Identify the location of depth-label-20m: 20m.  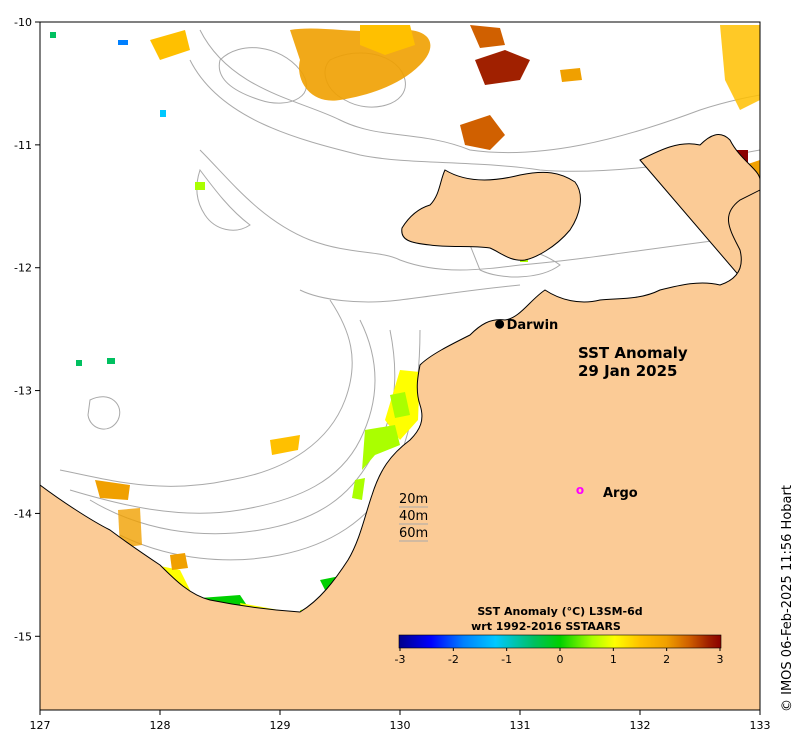
(413, 499).